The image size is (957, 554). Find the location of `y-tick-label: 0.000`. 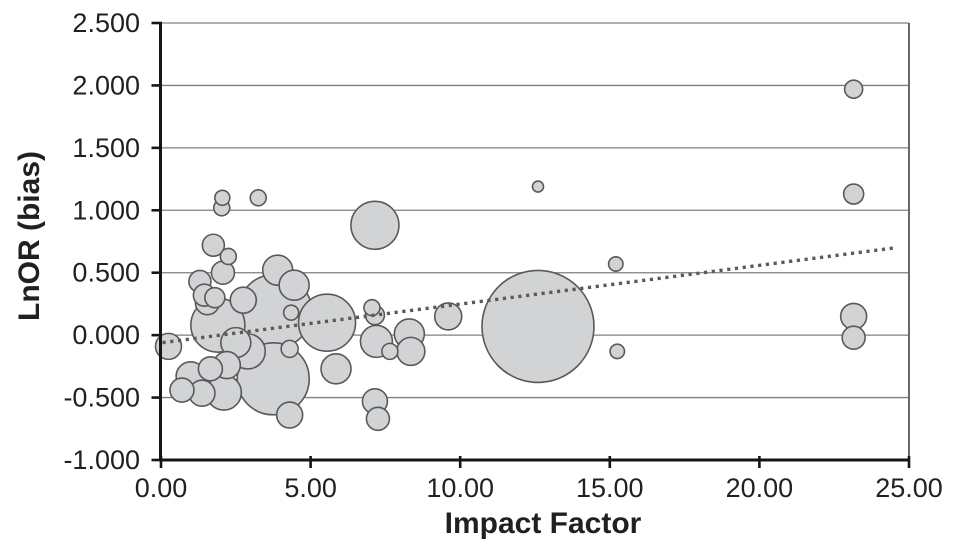

y-tick-label: 0.000 is located at coordinates (106, 335).